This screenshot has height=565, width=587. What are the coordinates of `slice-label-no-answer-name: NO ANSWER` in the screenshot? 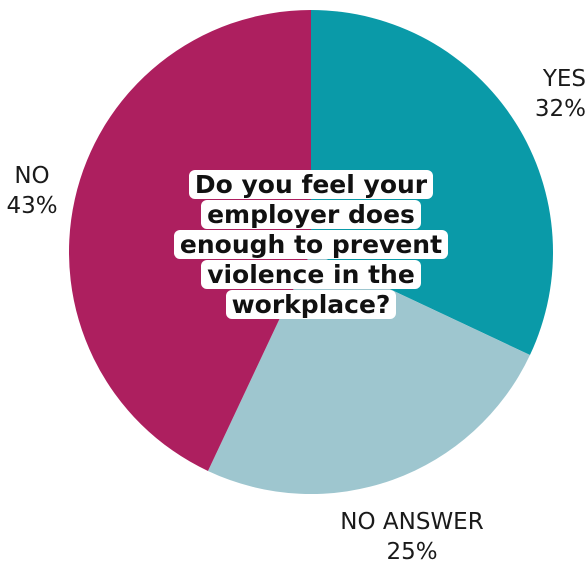 It's located at (411, 522).